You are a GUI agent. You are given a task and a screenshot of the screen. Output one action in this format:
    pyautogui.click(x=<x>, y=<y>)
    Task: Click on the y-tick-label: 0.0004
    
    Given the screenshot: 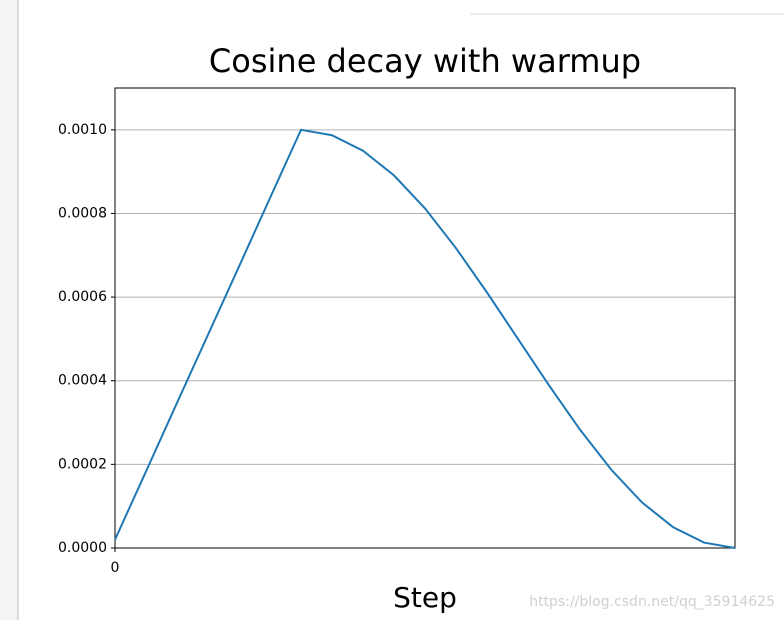 What is the action you would take?
    pyautogui.click(x=82, y=381)
    